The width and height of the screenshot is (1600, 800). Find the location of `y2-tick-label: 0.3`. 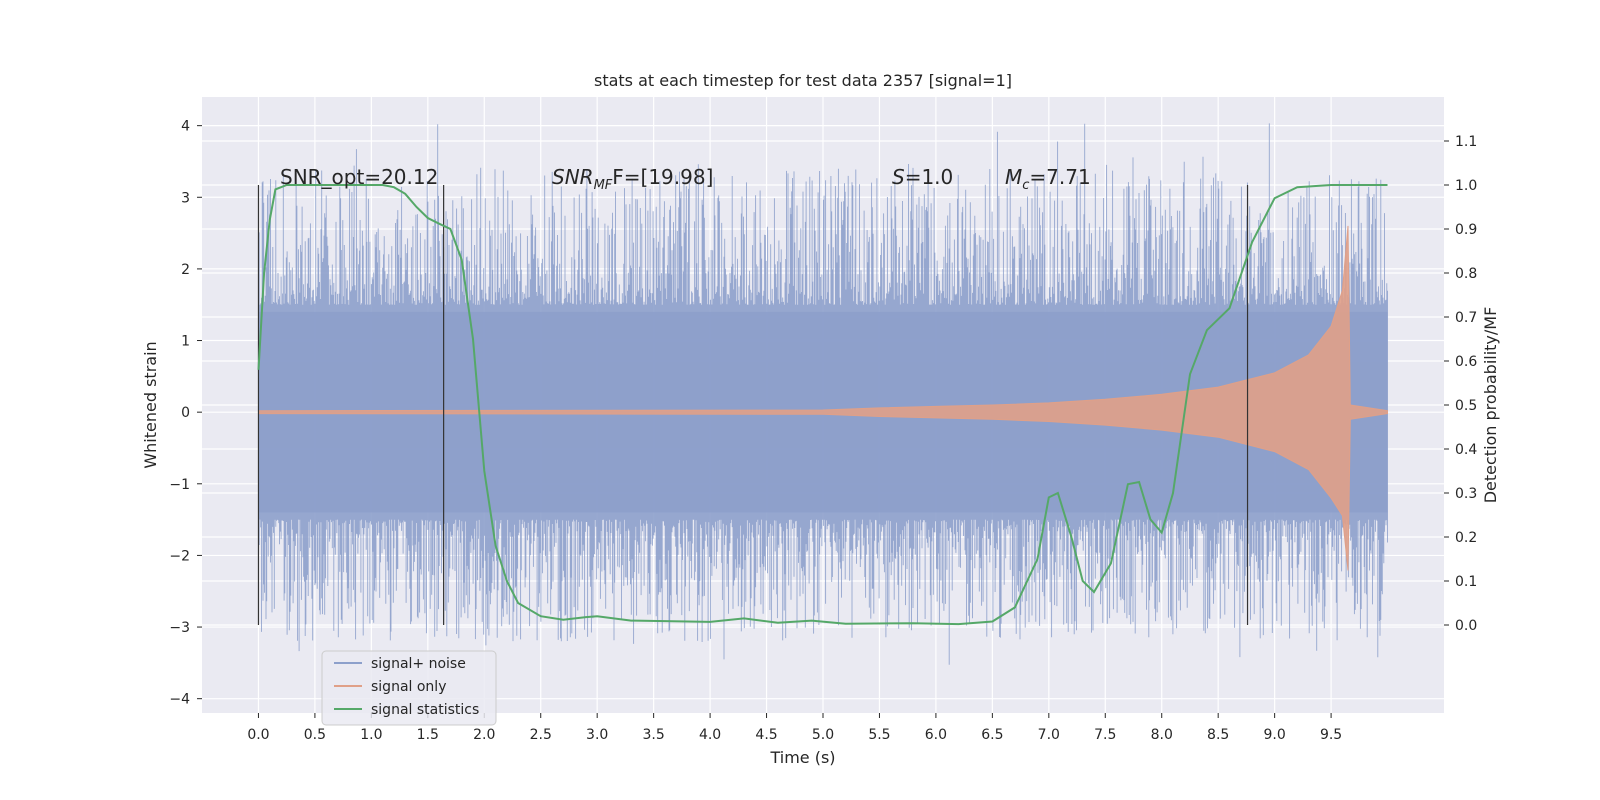

y2-tick-label: 0.3 is located at coordinates (1466, 494).